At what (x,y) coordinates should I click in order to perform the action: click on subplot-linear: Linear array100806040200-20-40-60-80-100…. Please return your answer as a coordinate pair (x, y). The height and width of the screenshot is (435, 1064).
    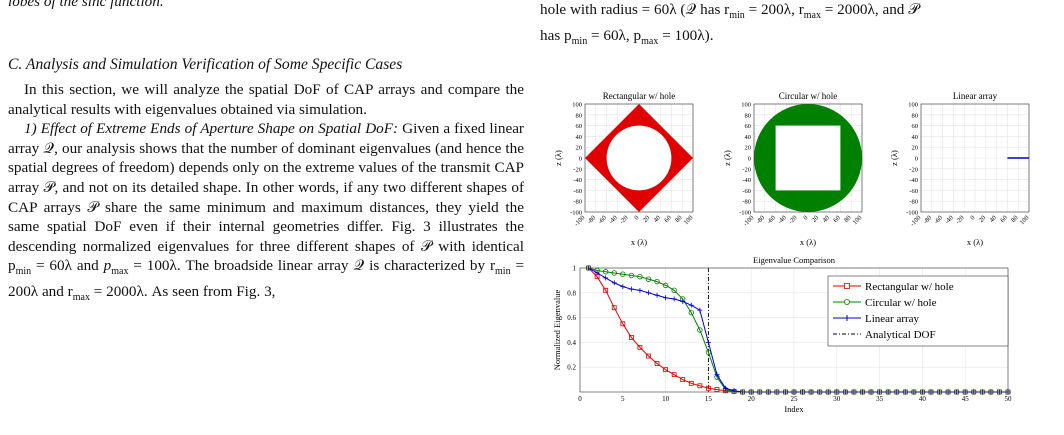
    Looking at the image, I should click on (959, 169).